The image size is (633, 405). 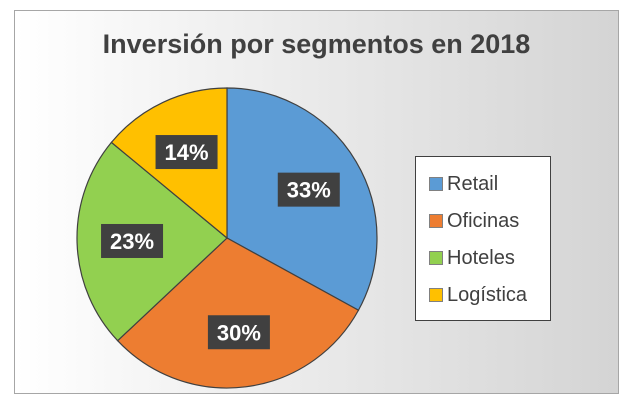 I want to click on legend-swatch-oficinas, so click(x=436, y=221).